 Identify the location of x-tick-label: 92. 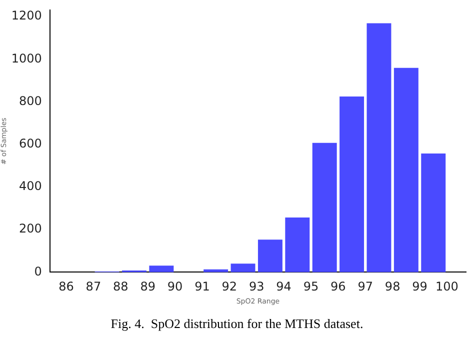
(230, 287).